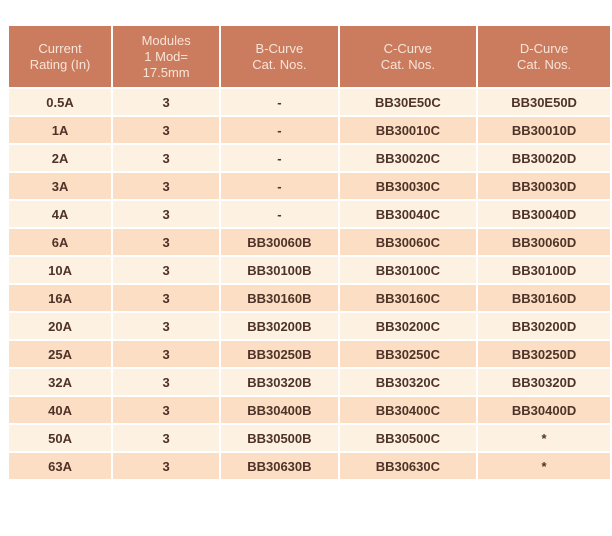  Describe the element at coordinates (279, 242) in the screenshot. I see `table-cell-b-curve: BB30060B` at that location.